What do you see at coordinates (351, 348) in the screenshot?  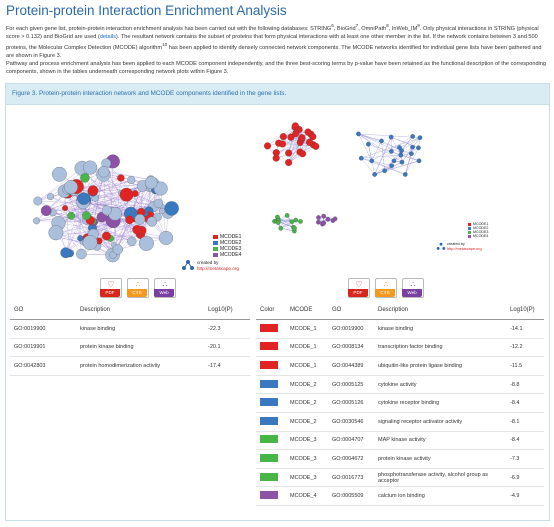 I see `go-id: GO:0008134` at bounding box center [351, 348].